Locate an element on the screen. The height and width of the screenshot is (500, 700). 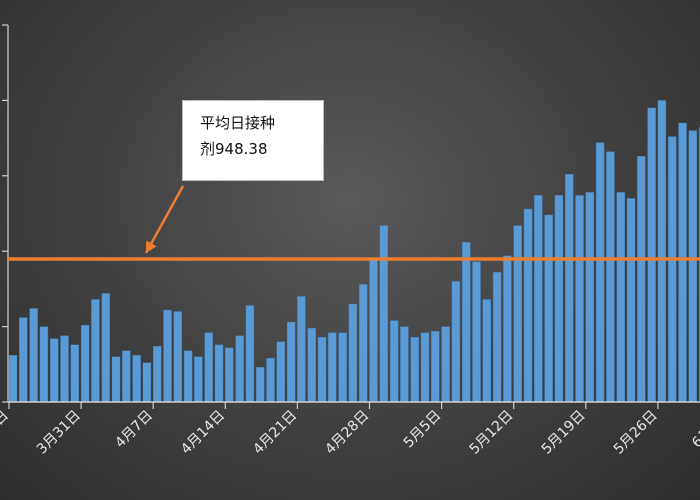
x-tick-label: 4月7日 is located at coordinates (134, 430).